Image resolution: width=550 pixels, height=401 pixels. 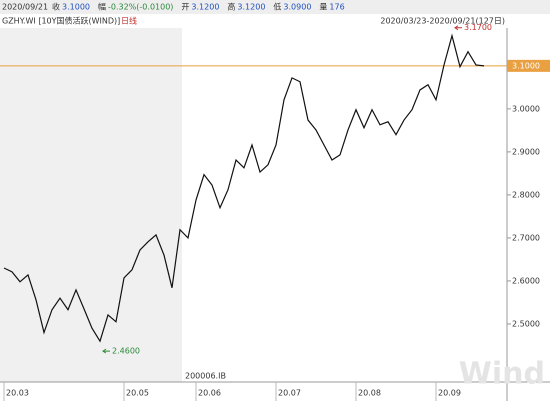 I want to click on header-value: 3.0900, so click(x=297, y=7).